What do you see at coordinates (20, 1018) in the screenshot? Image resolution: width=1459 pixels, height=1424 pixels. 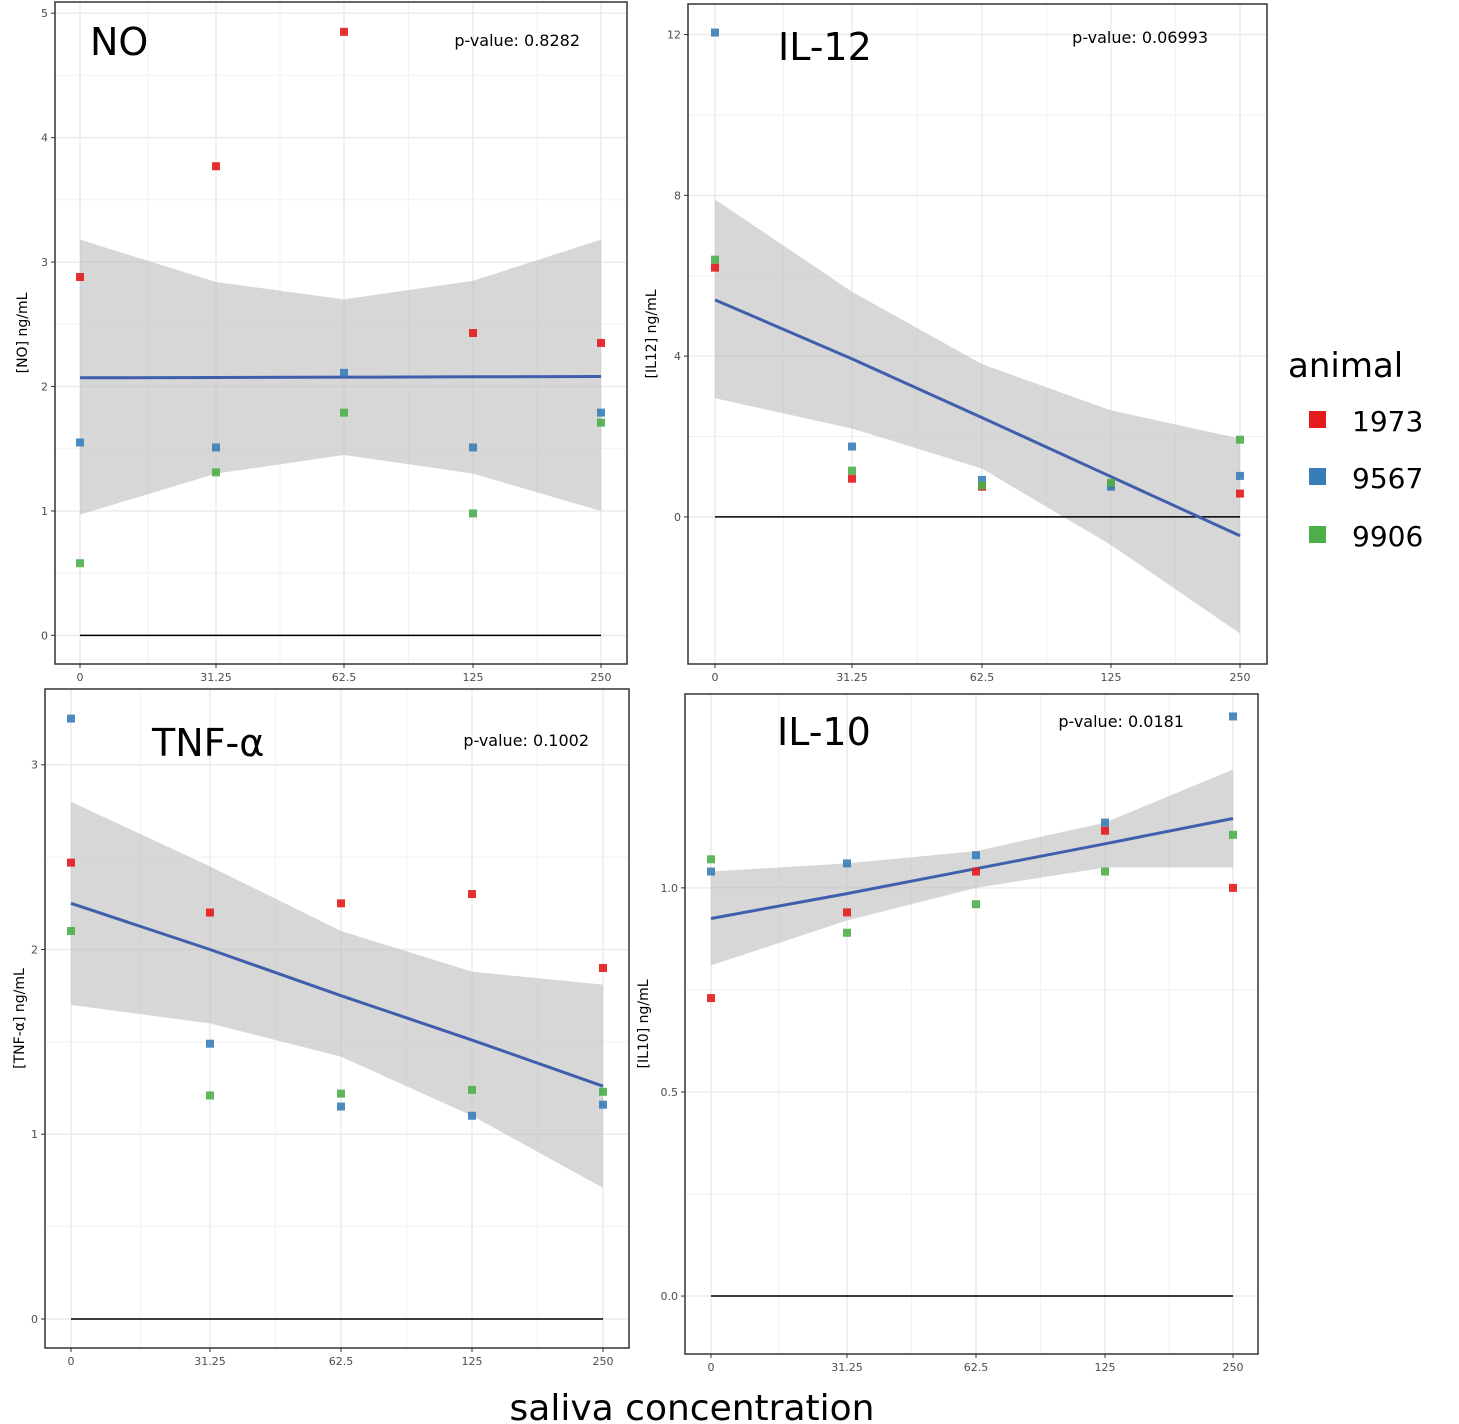 I see `y-axis-title: [TNF-α] ng/mL` at bounding box center [20, 1018].